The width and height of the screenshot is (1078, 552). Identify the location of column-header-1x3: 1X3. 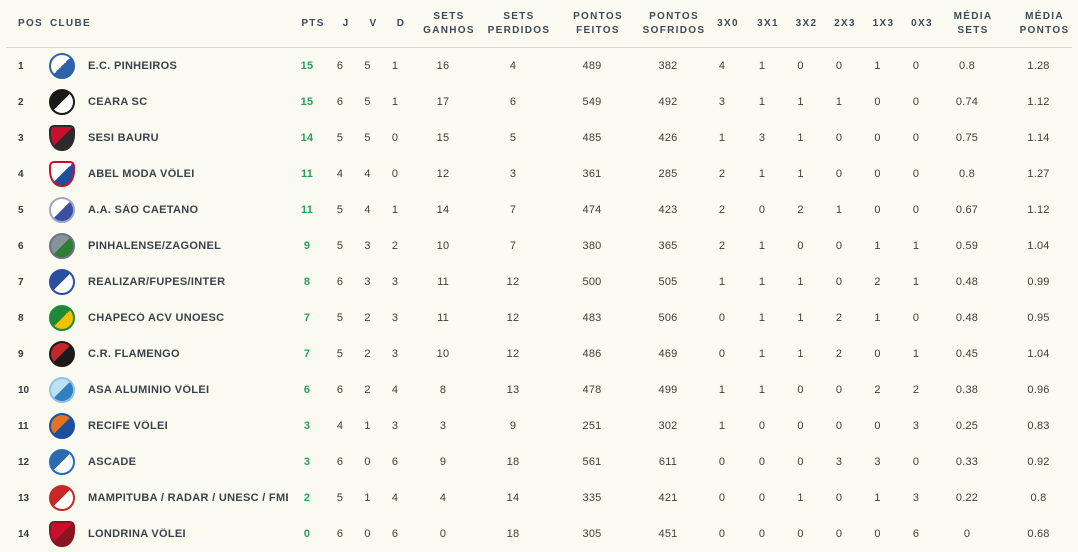
(883, 23).